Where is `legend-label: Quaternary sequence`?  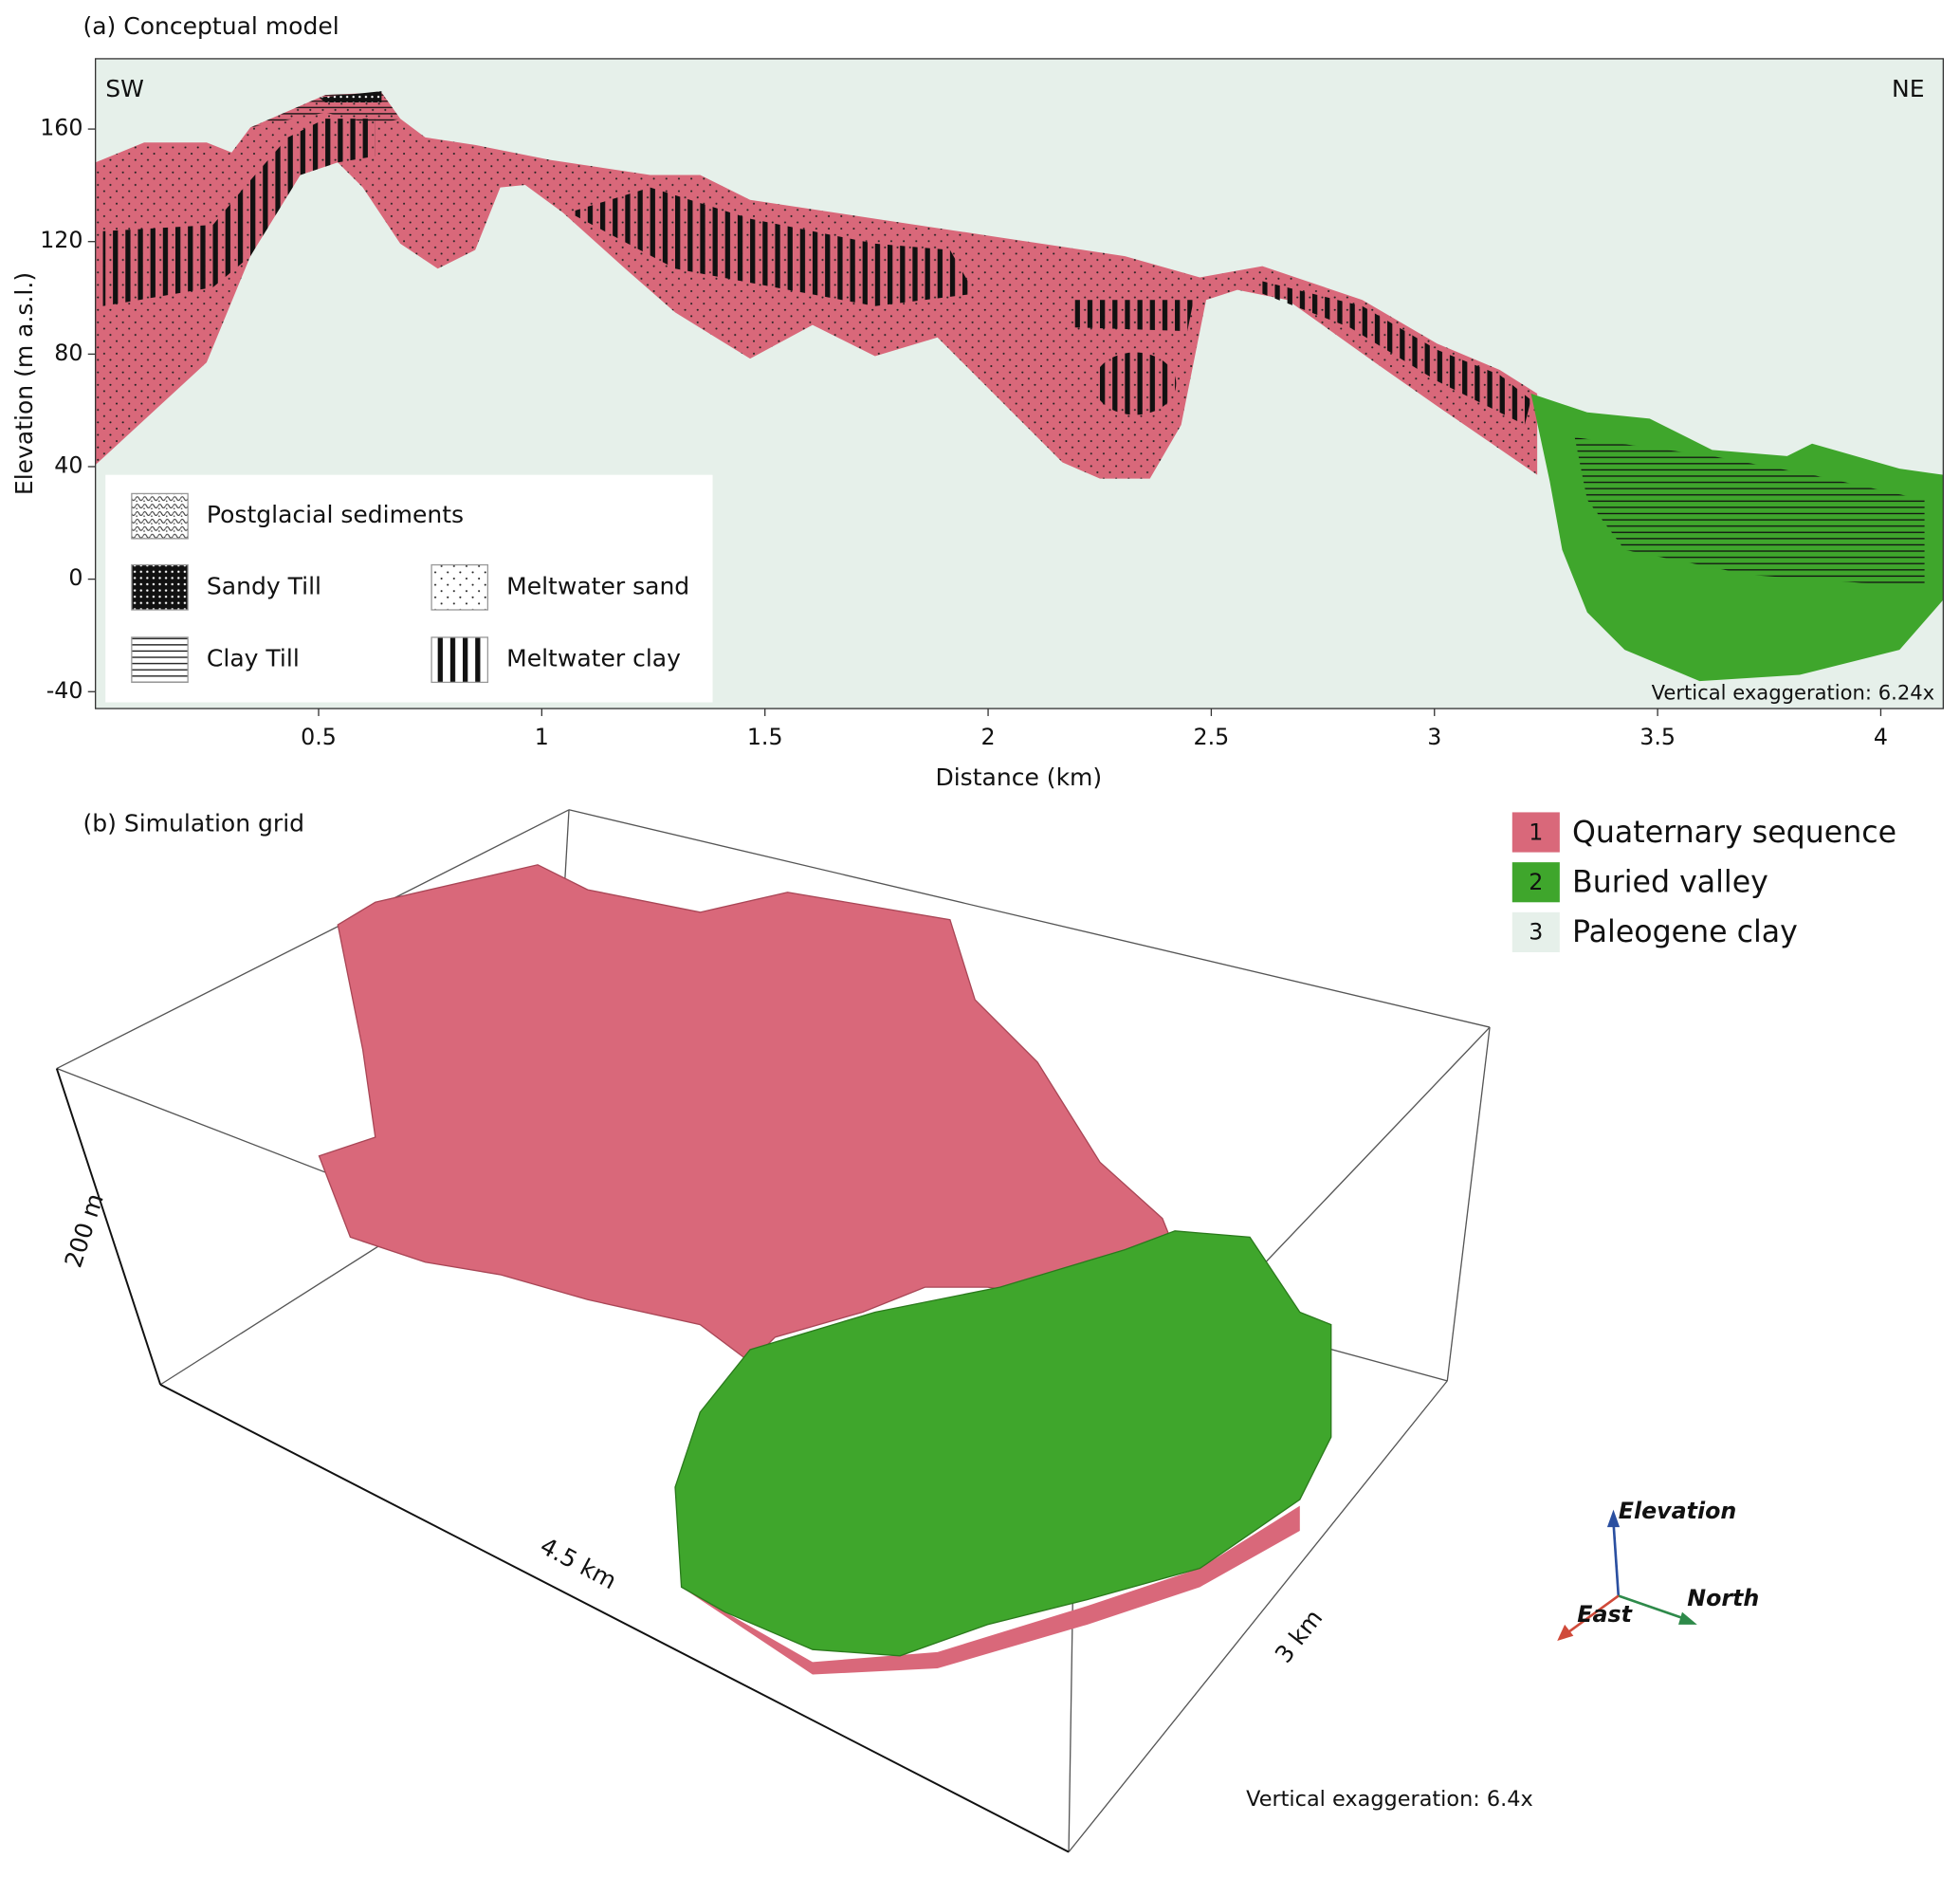 legend-label: Quaternary sequence is located at coordinates (1734, 833).